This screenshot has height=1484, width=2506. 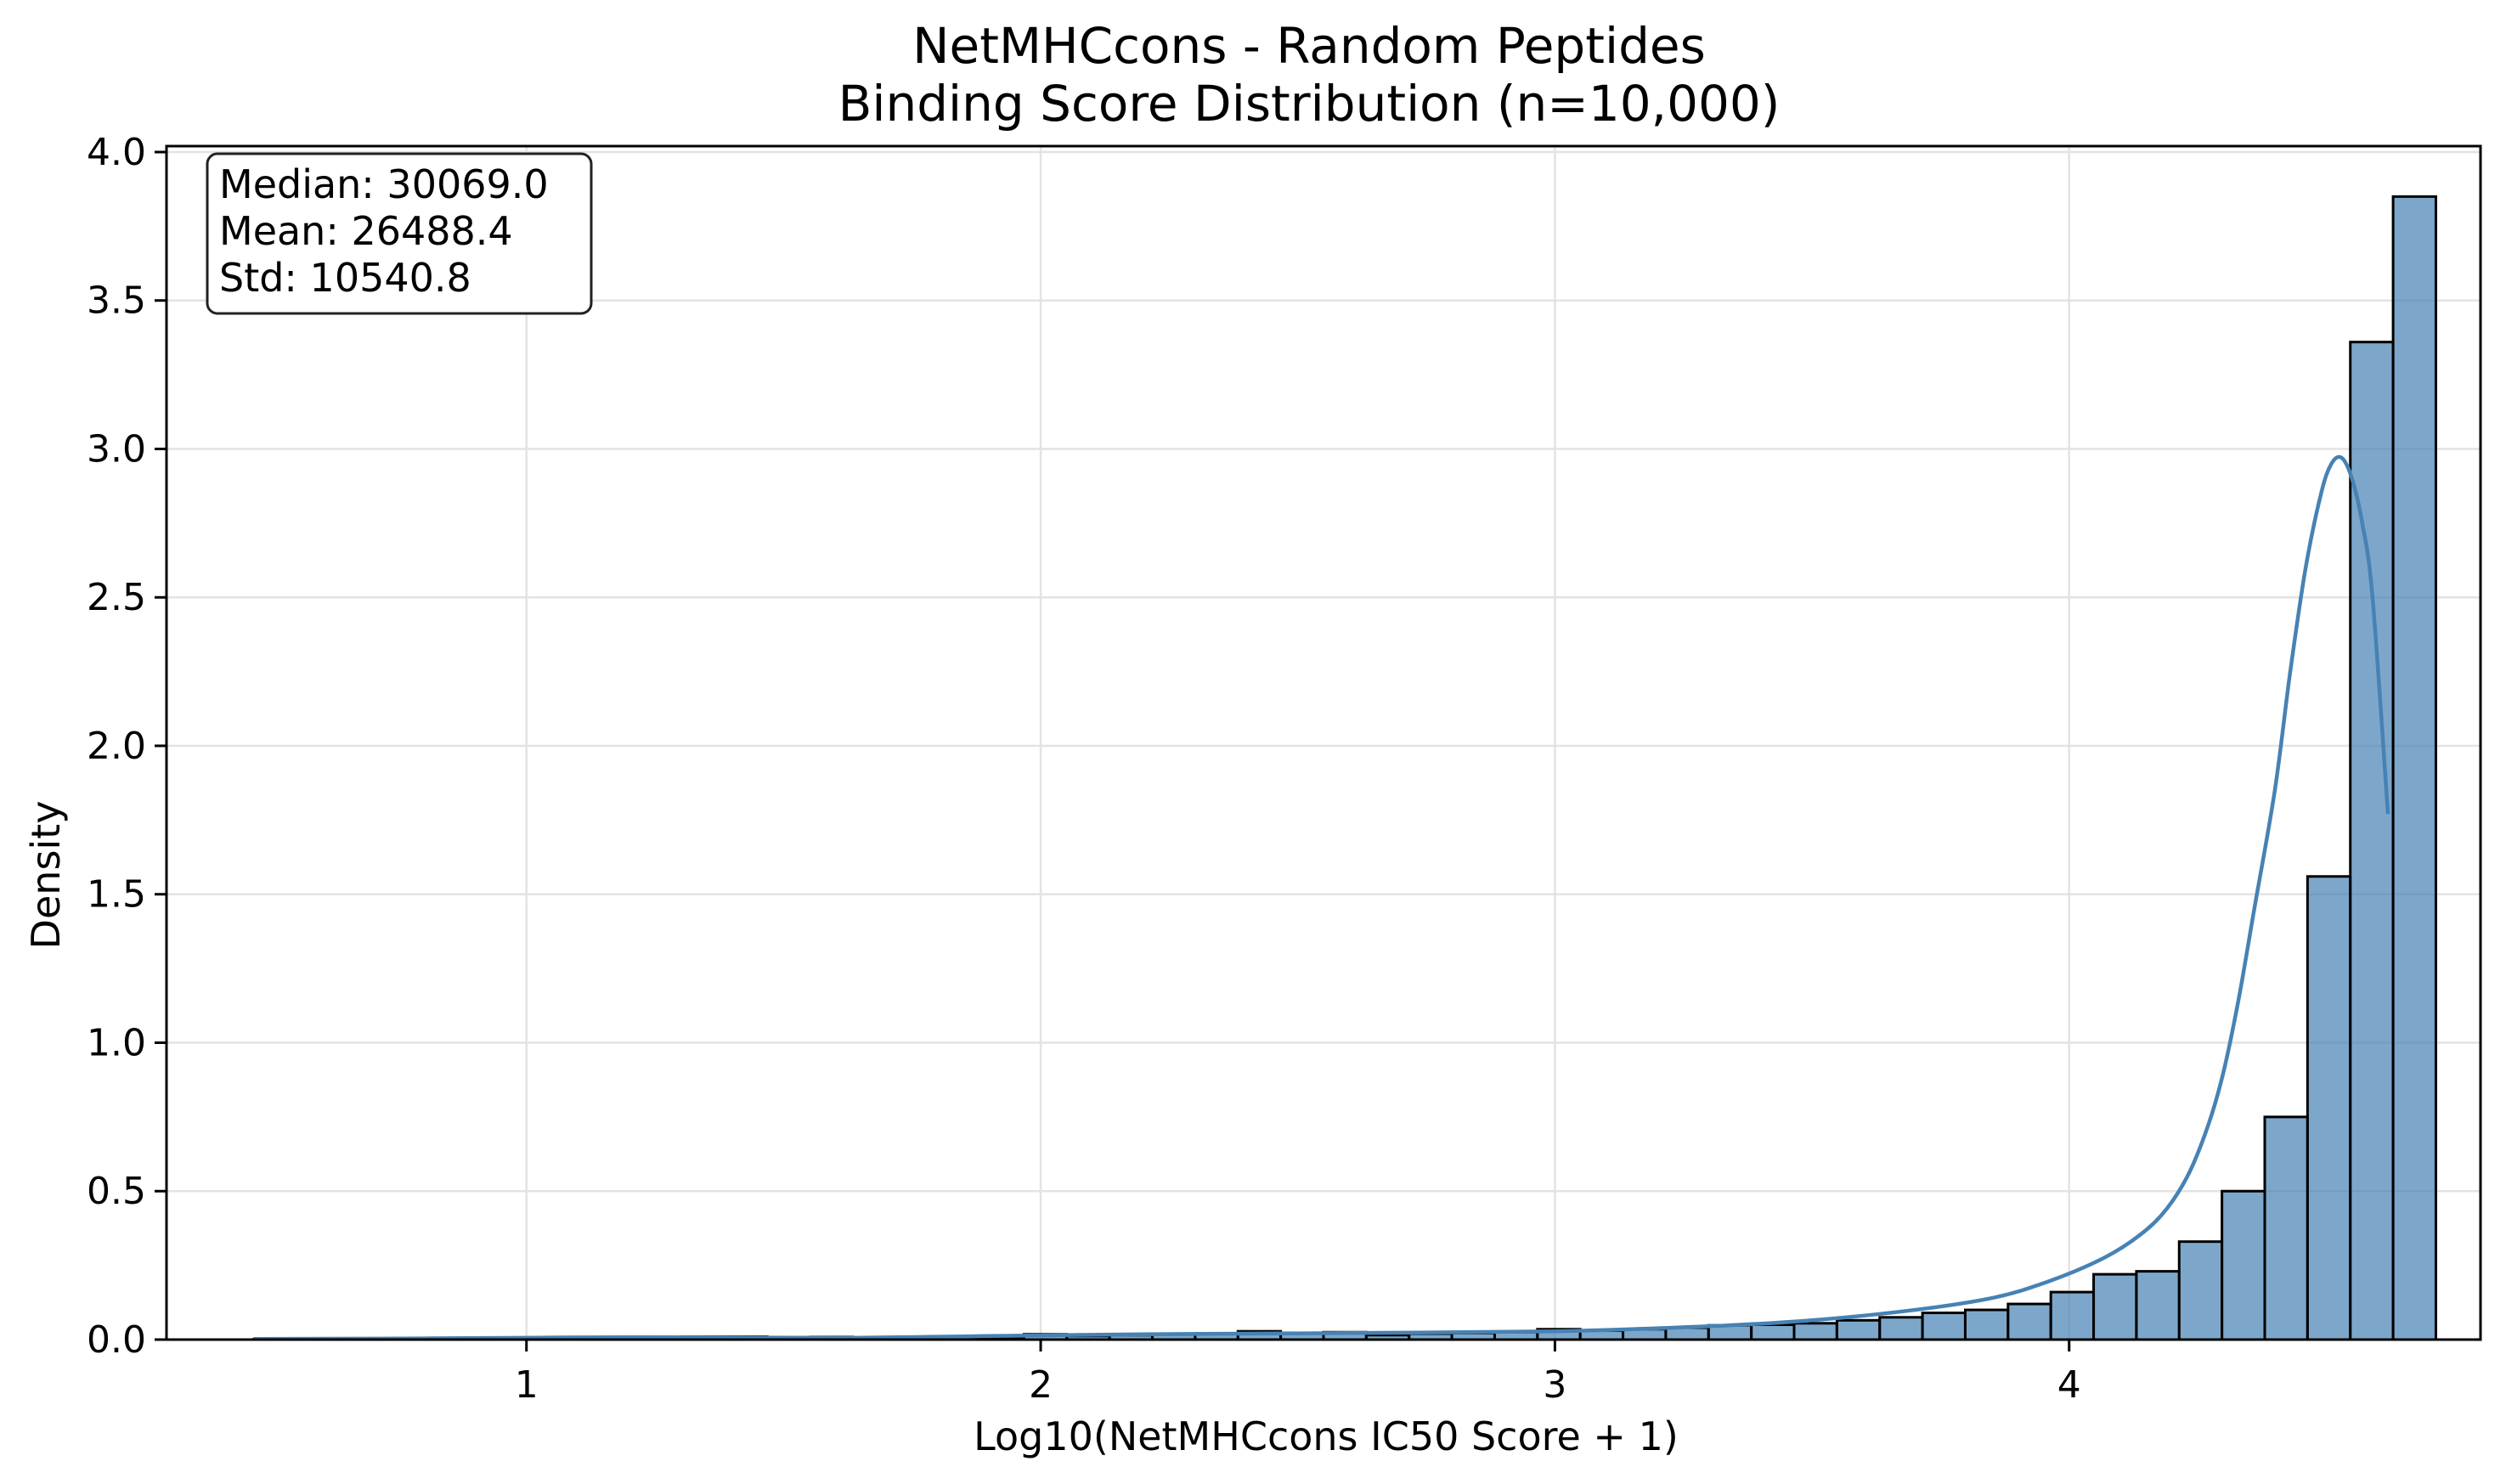 I want to click on y-axis-ticks: 0.0 0.5 1.0 1.5 2.0 2.5 3.0 3.5 4.0, so click(x=127, y=746).